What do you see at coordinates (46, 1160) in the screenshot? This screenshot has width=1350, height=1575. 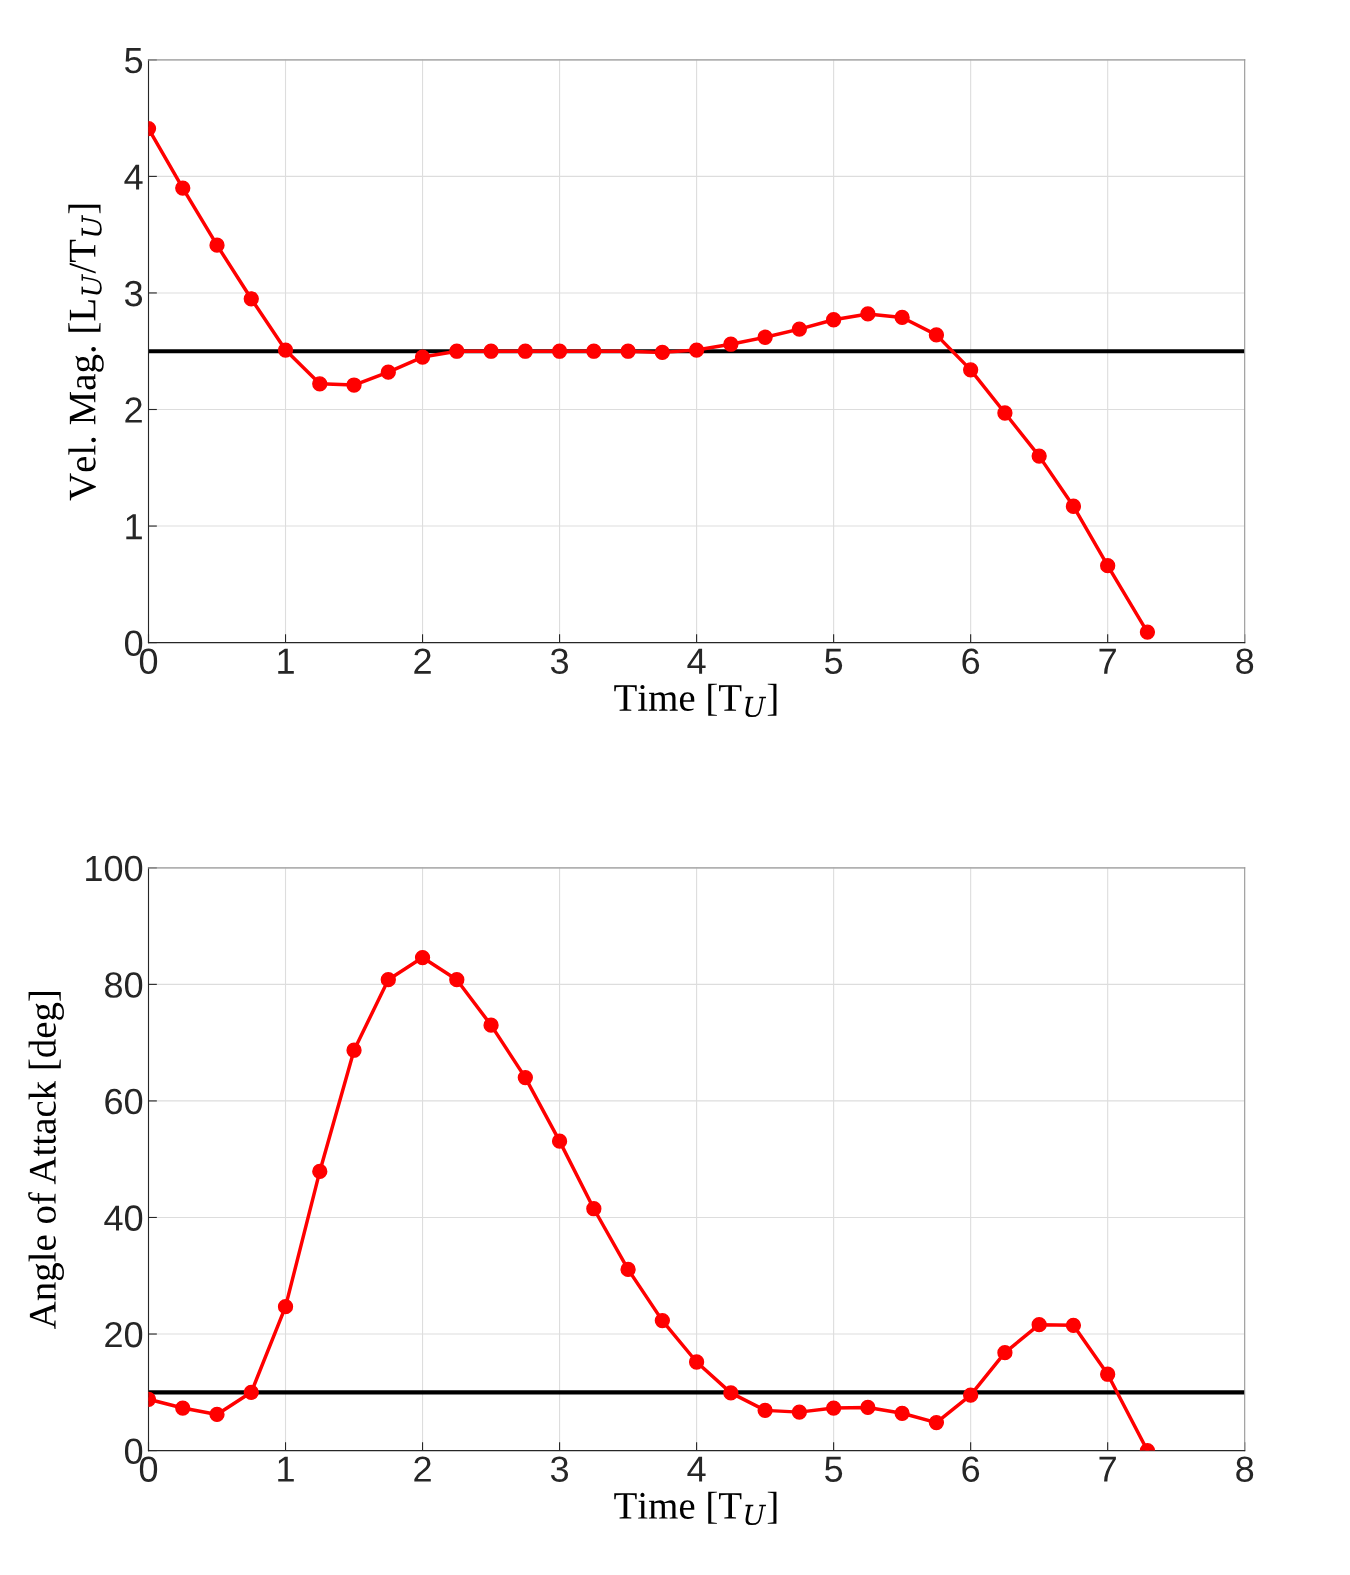 I see `y-axis-title: Angle of Attack [deg]` at bounding box center [46, 1160].